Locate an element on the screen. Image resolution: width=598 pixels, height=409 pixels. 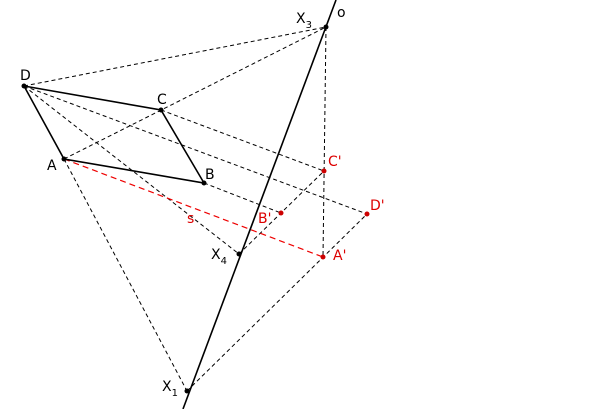
label: o is located at coordinates (341, 13).